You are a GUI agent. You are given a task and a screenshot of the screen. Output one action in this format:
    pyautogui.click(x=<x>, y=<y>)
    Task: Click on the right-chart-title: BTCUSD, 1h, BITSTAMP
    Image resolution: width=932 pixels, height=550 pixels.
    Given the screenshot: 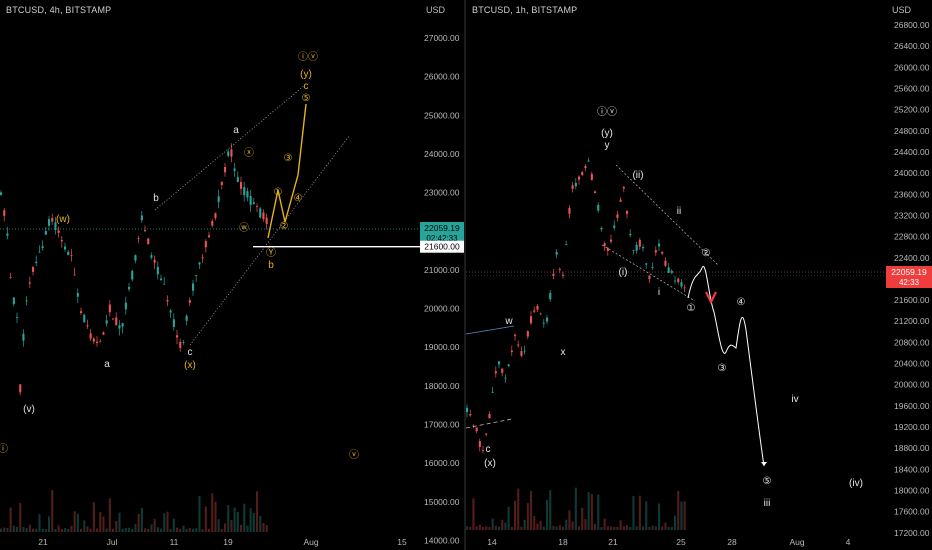 What is the action you would take?
    pyautogui.click(x=525, y=10)
    